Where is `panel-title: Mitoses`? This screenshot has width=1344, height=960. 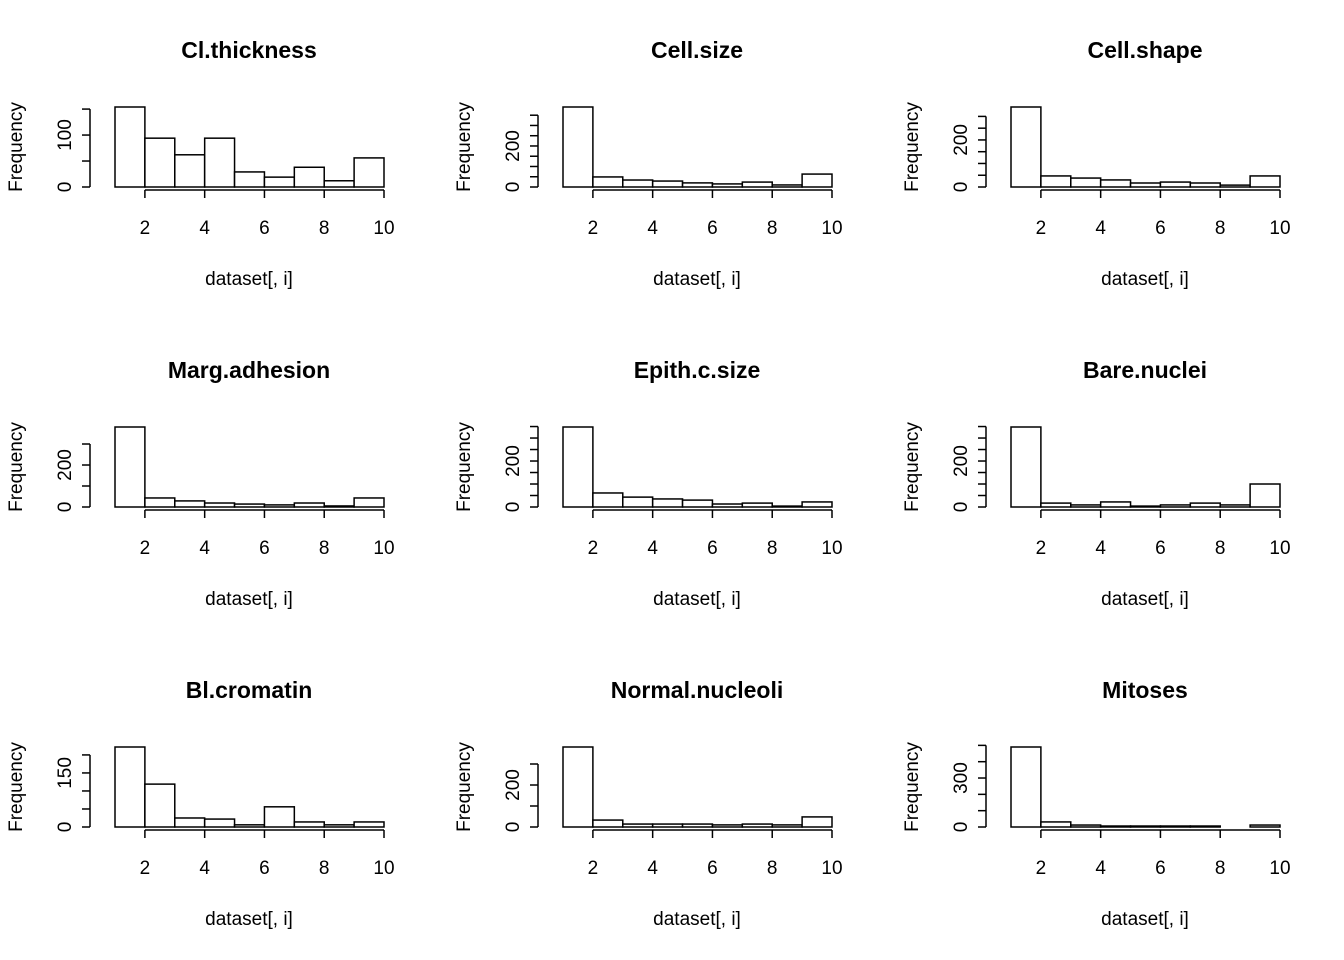
panel-title: Mitoses is located at coordinates (1145, 690).